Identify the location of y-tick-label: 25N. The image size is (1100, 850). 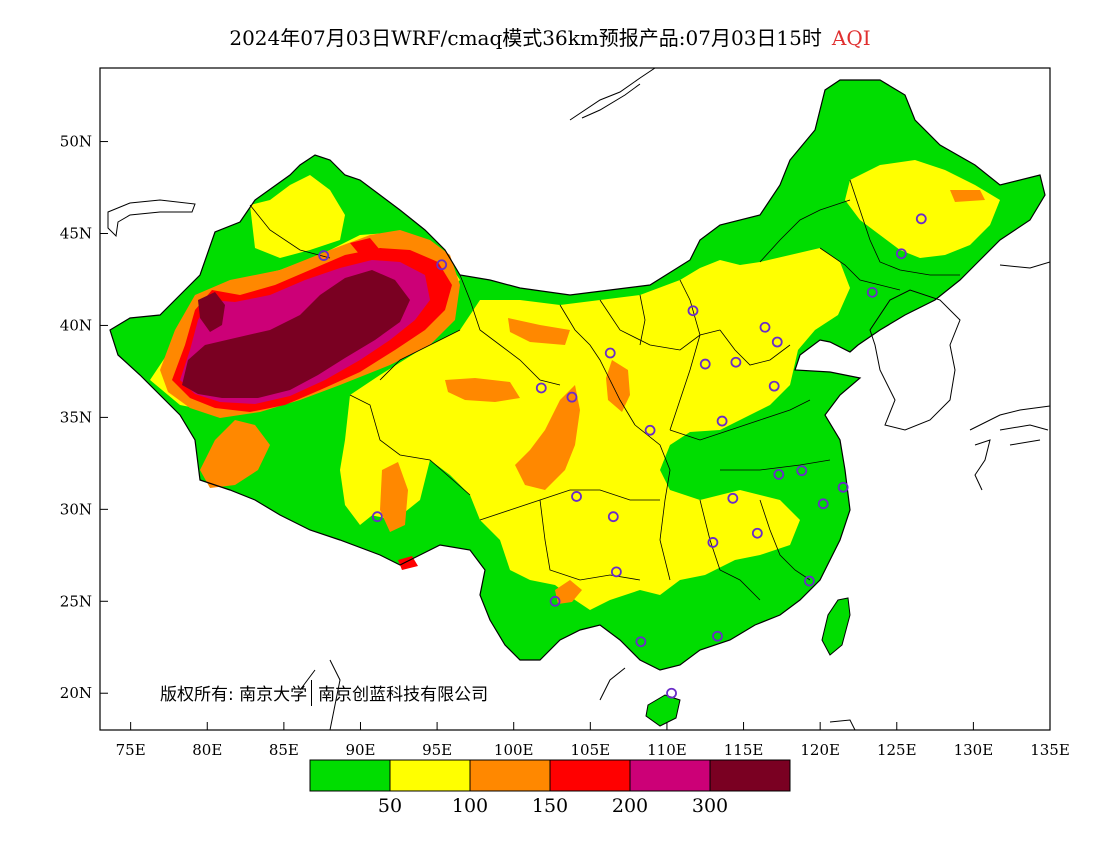
(76, 601).